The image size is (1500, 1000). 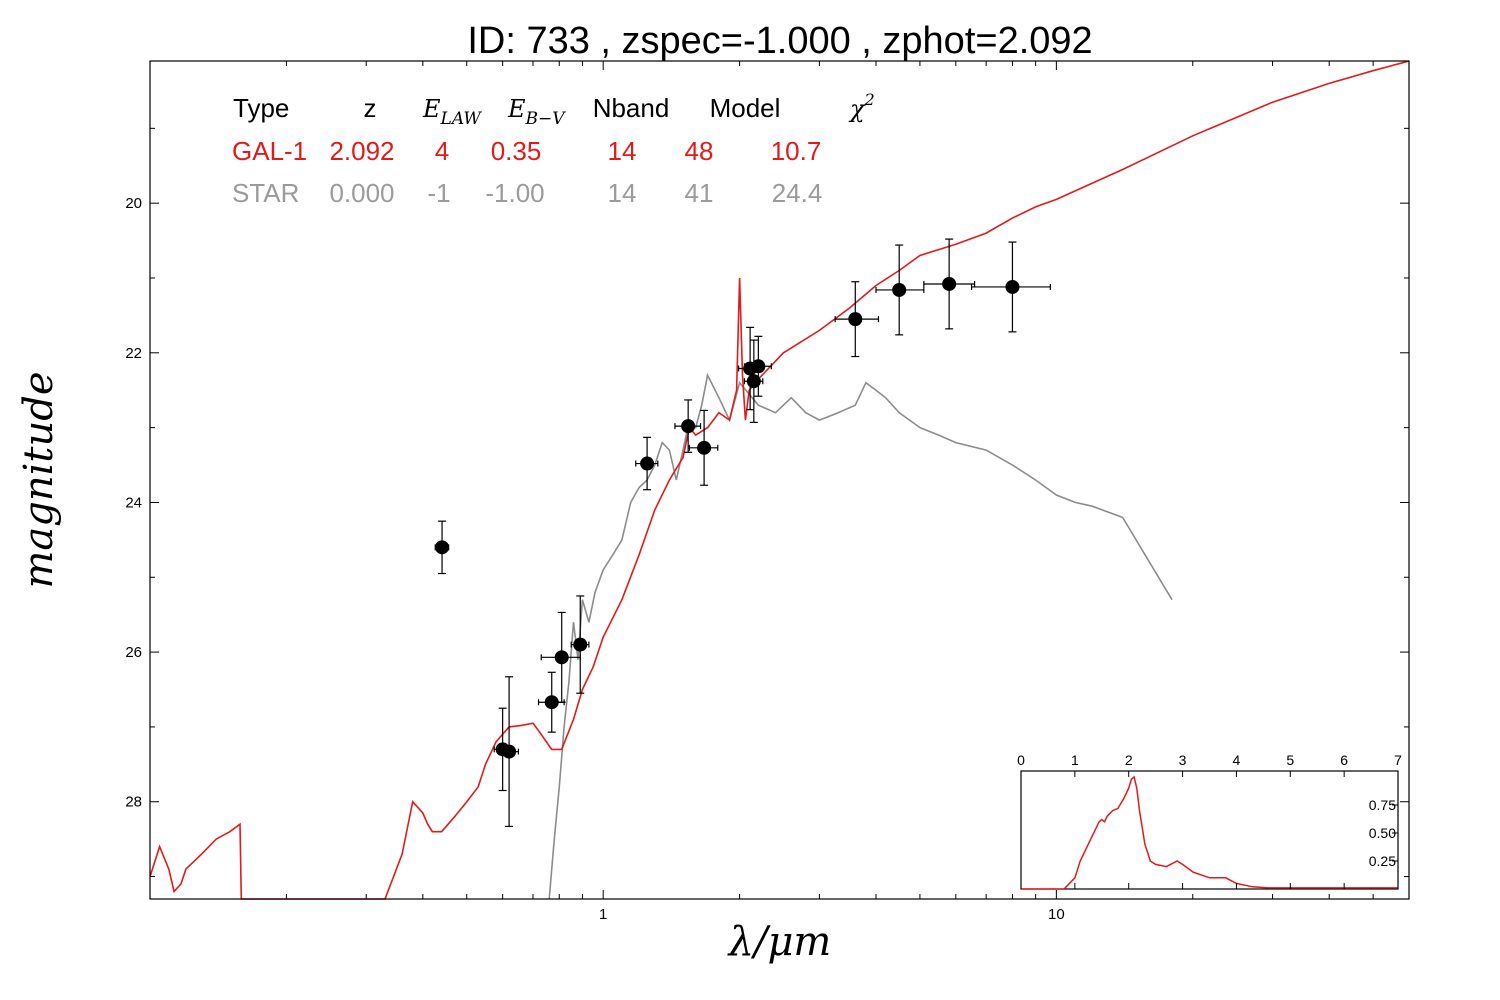 I want to click on inset-x-tick-label: 6, so click(x=1344, y=760).